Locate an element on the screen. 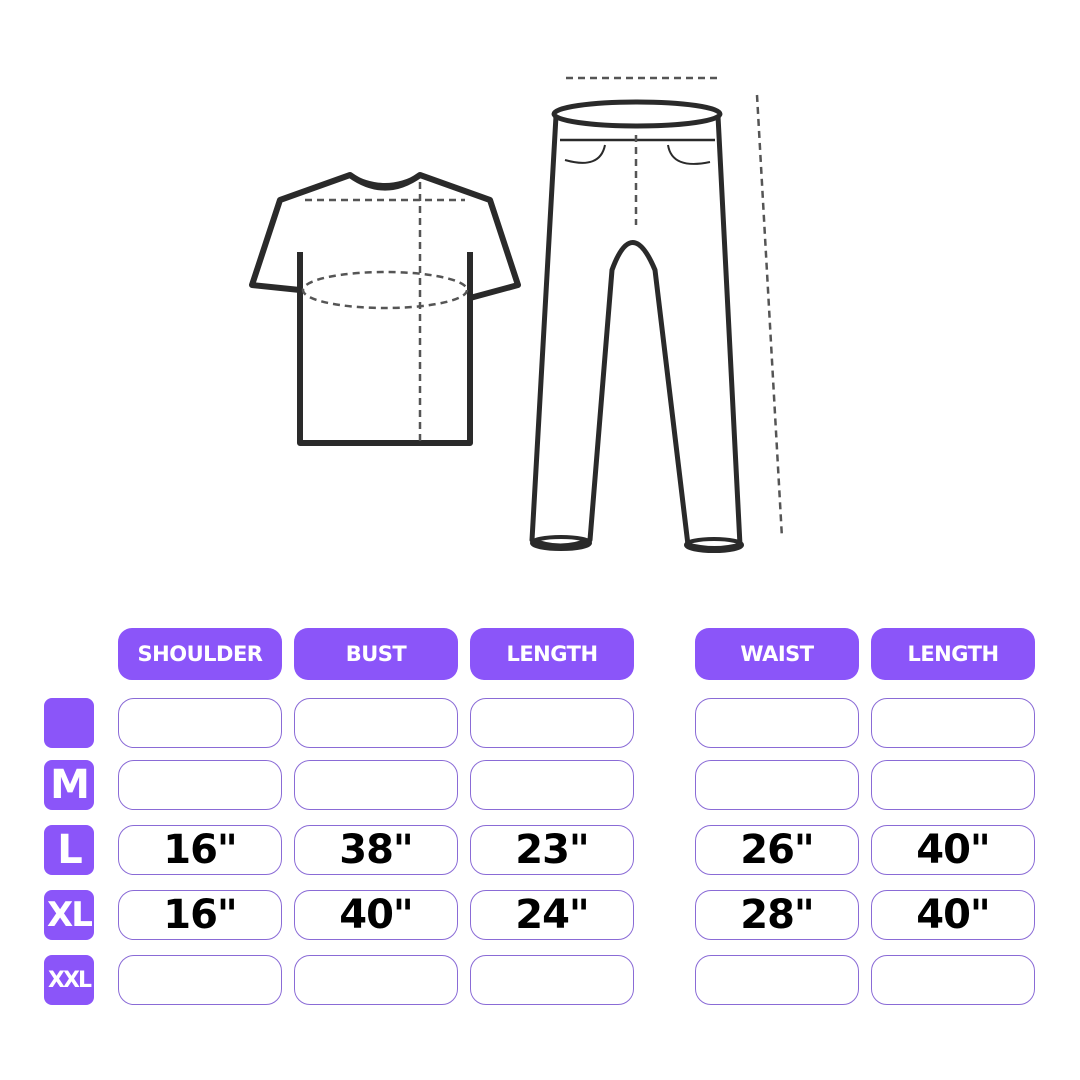  column-header: BUST is located at coordinates (376, 654).